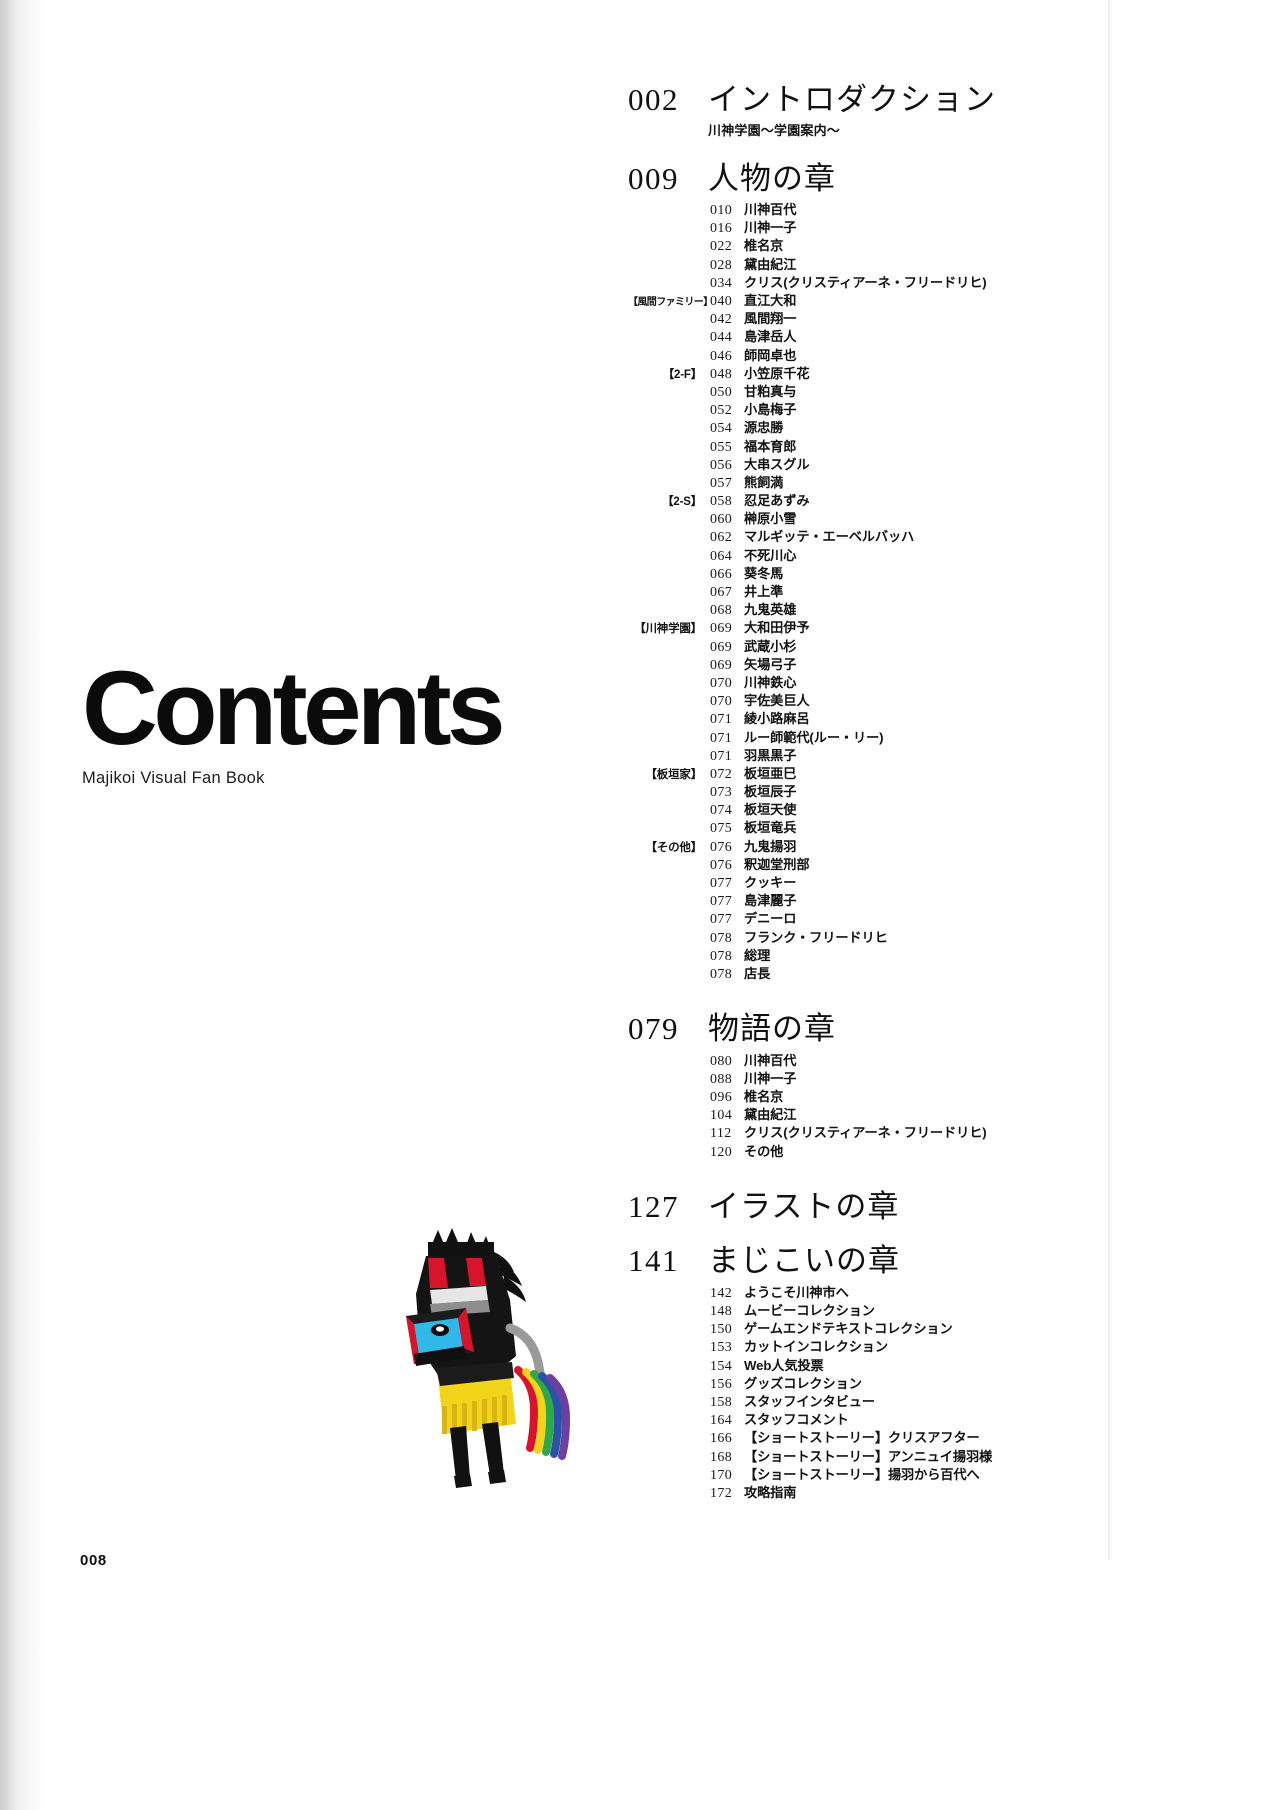  Describe the element at coordinates (816, 937) in the screenshot. I see `toc-entry-label: フランク・フリードリヒ` at that location.